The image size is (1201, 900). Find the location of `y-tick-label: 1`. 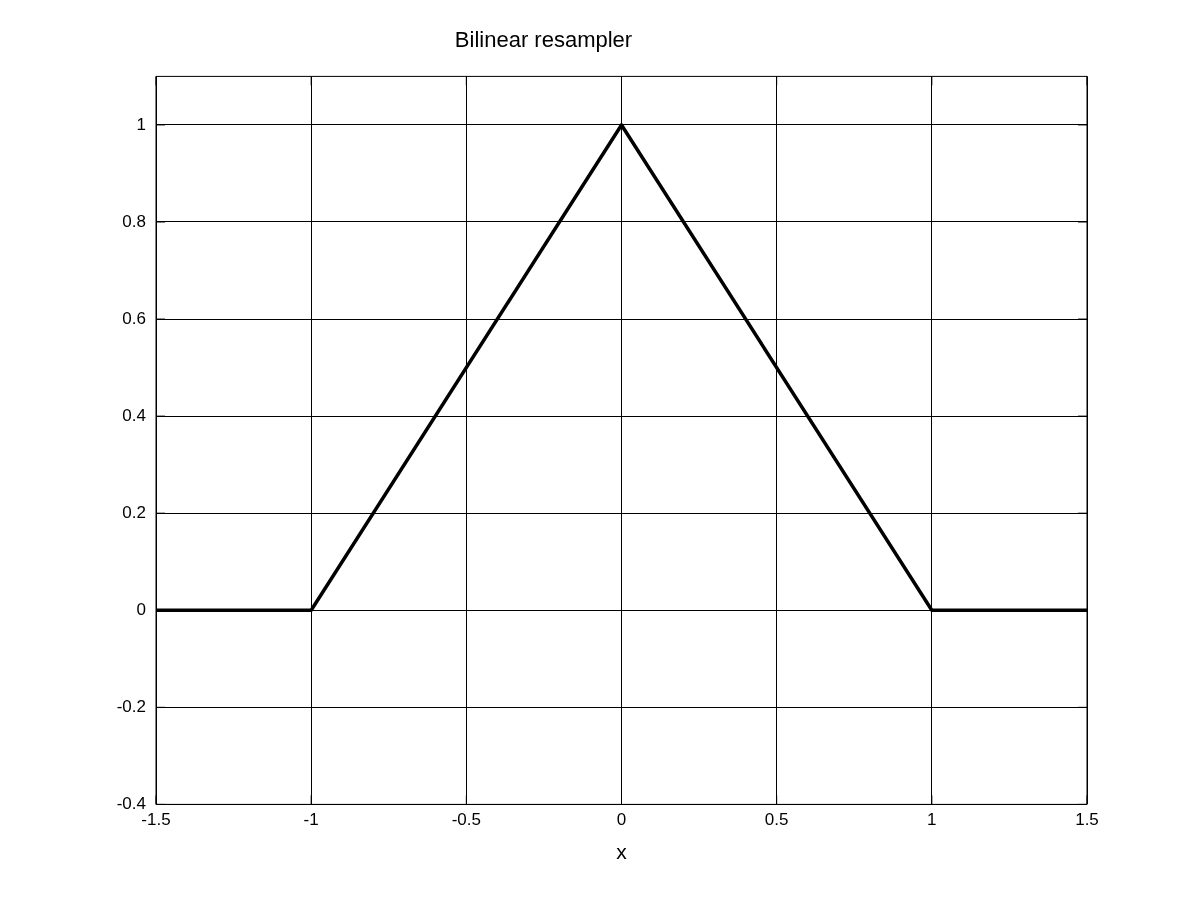

y-tick-label: 1 is located at coordinates (141, 124).